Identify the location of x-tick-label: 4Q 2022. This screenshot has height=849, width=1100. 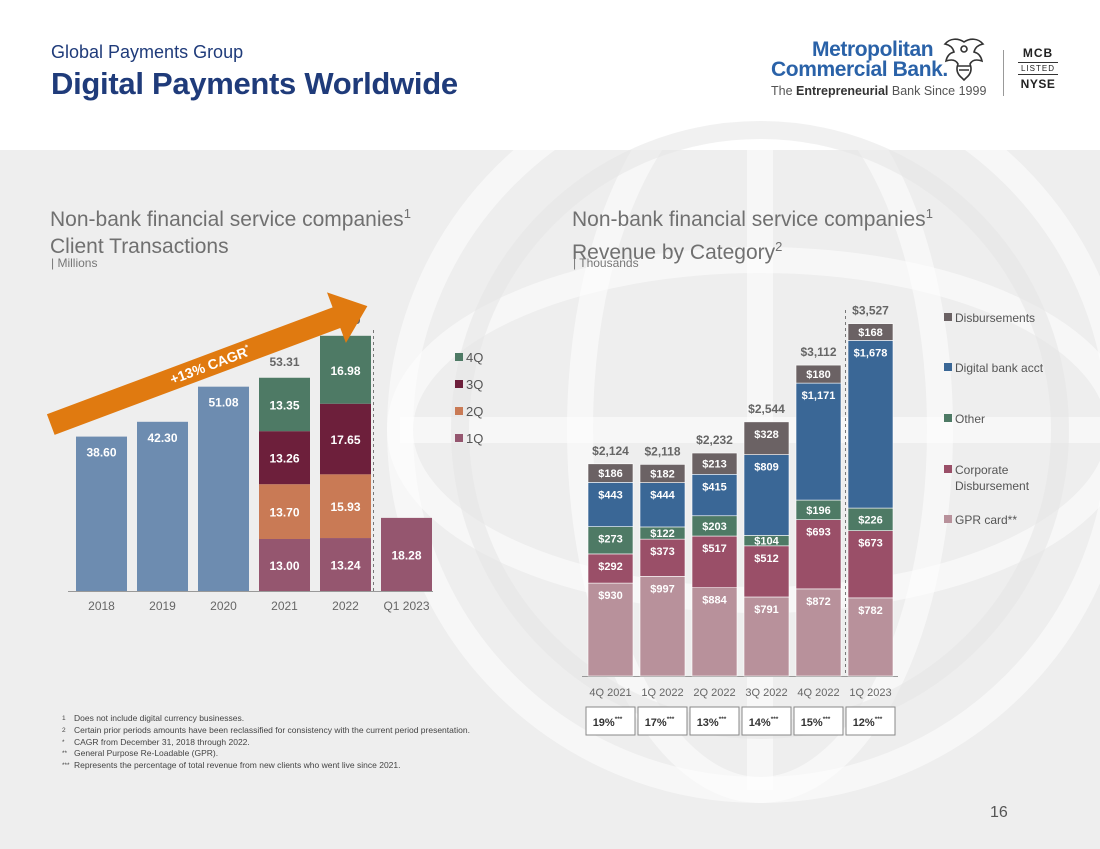
(818, 693).